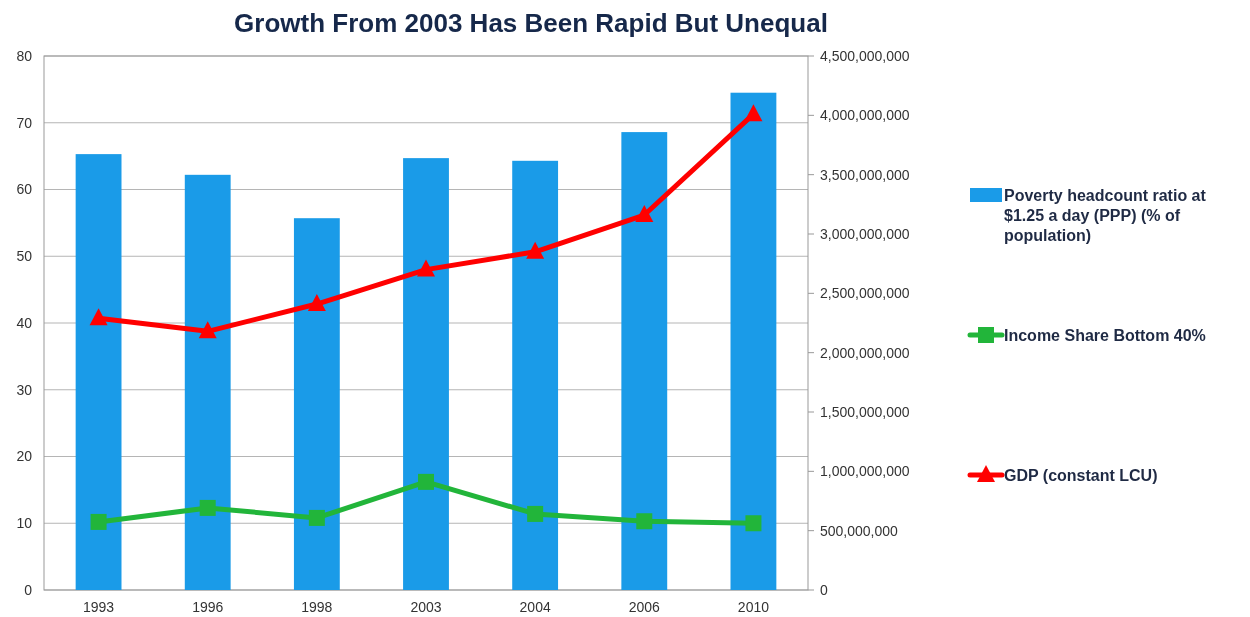 The height and width of the screenshot is (617, 1250). I want to click on y2-tick-label: 500,000,000, so click(859, 530).